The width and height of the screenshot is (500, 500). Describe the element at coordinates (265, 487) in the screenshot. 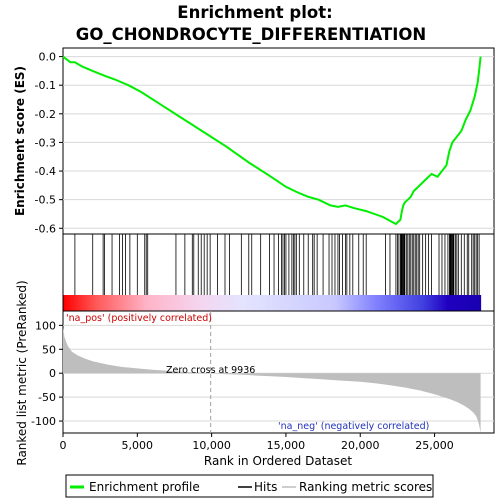

I see `legend-hits-label: Hits` at that location.